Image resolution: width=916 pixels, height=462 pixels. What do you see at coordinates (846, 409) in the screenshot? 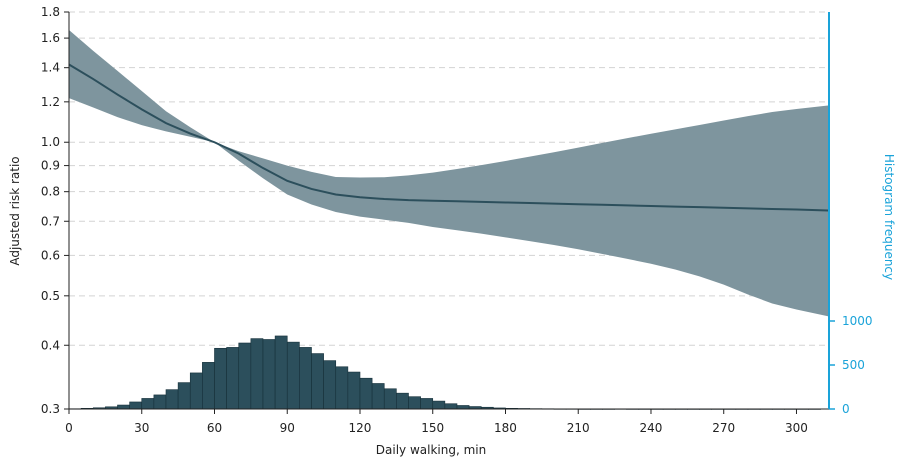
I see `right-tick-label: 0` at bounding box center [846, 409].